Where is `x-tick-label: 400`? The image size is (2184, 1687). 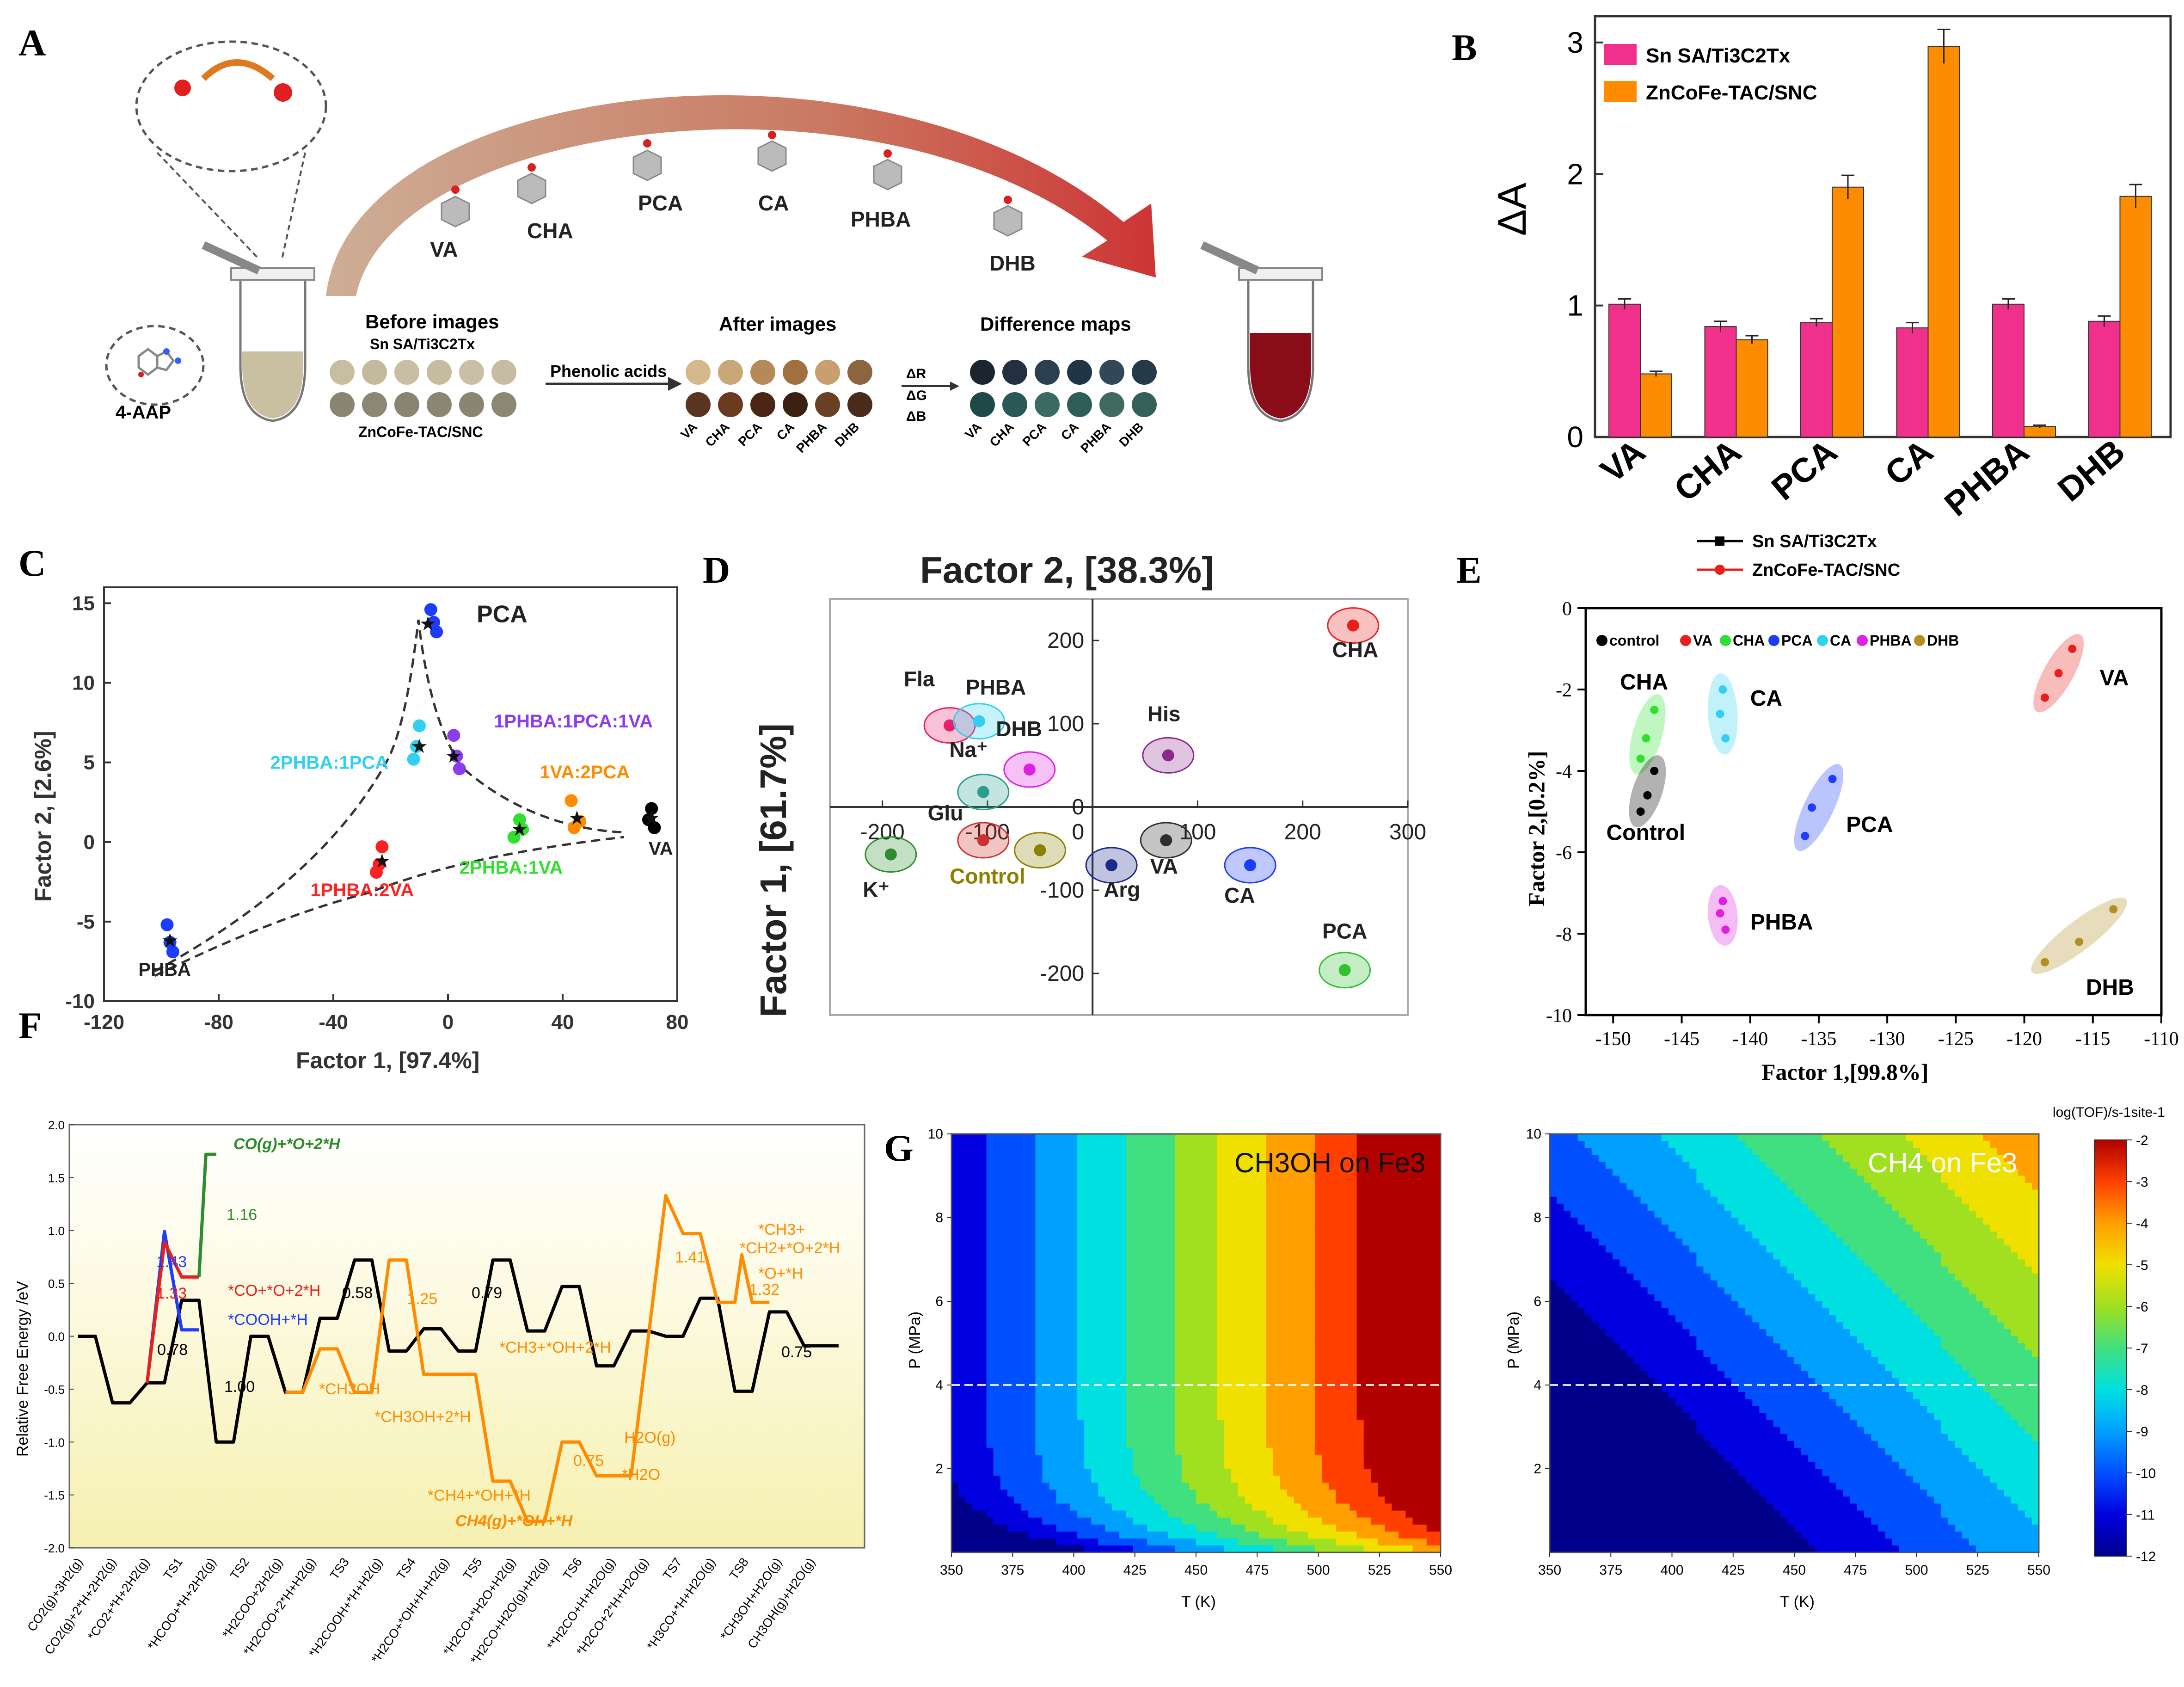
x-tick-label: 400 is located at coordinates (1073, 1570).